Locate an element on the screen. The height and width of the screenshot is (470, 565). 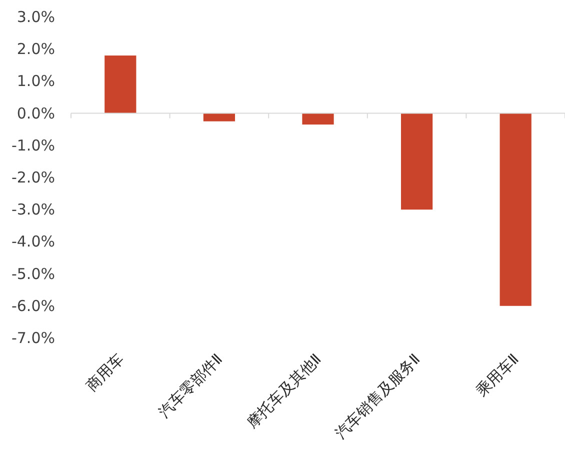
y-tick-label: -2.0% is located at coordinates (33, 177).